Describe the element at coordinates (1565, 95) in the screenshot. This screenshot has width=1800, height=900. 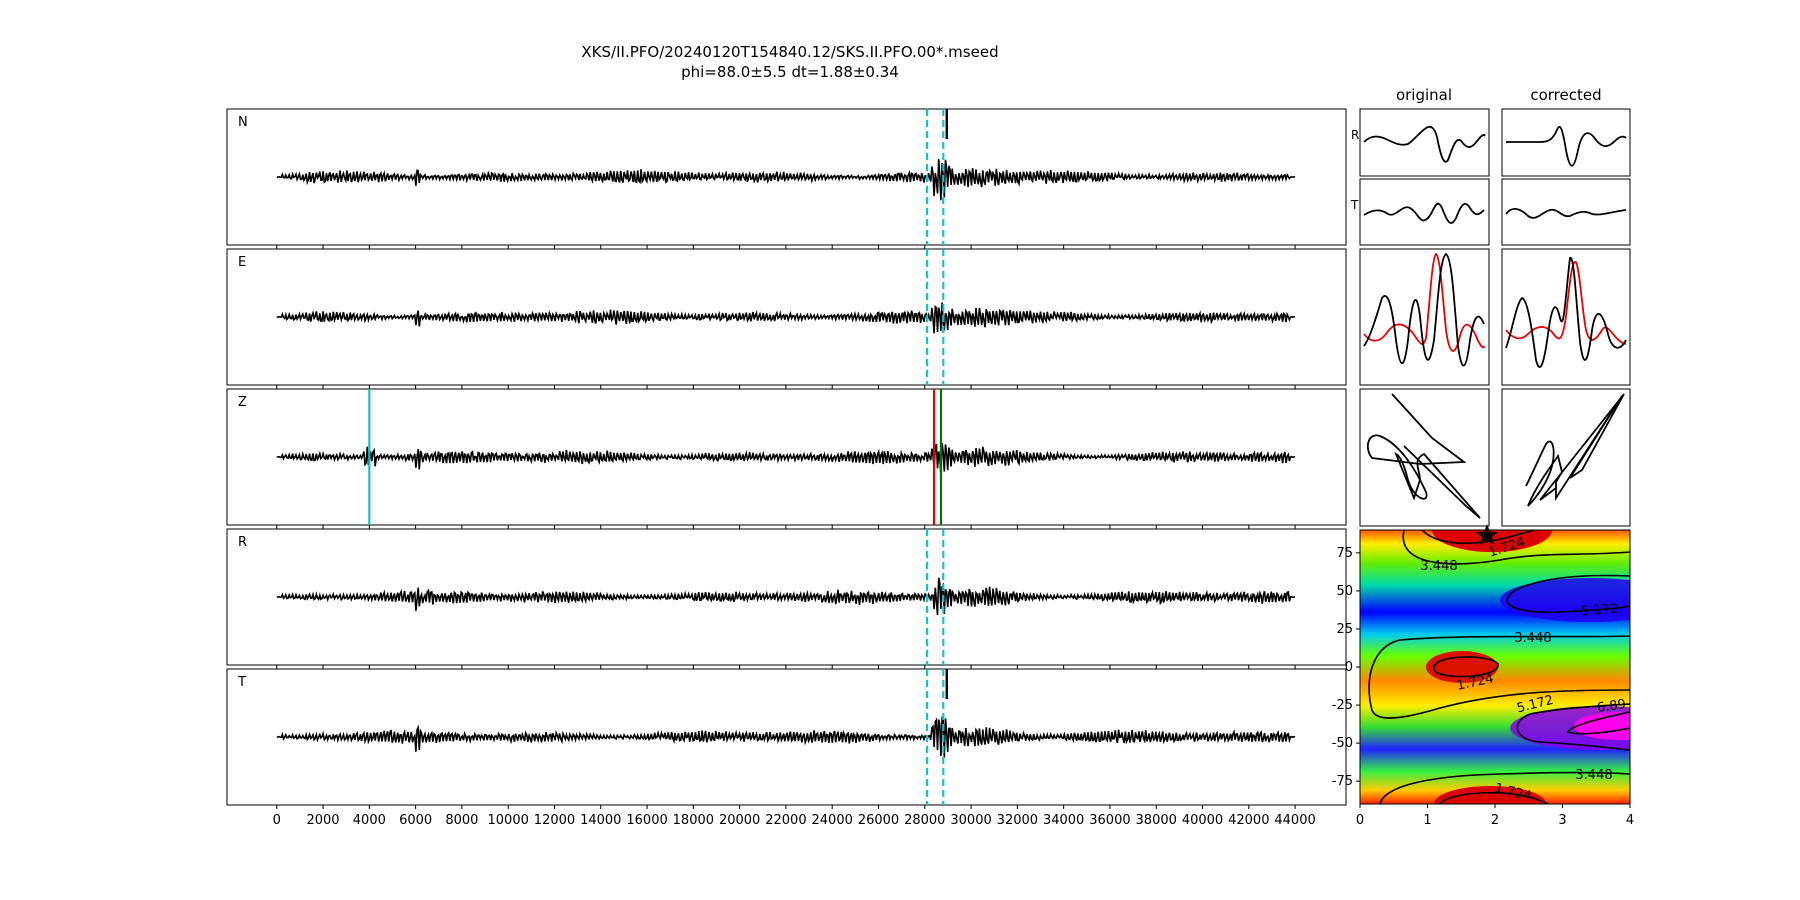
I see `column-title-corrected: corrected` at that location.